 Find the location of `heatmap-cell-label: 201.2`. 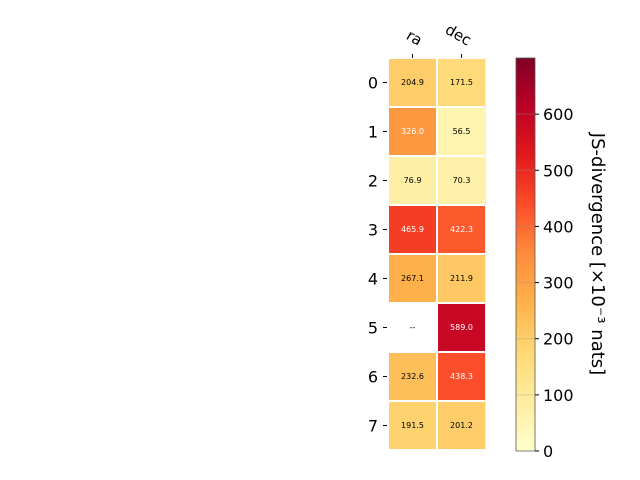

heatmap-cell-label: 201.2 is located at coordinates (461, 425).